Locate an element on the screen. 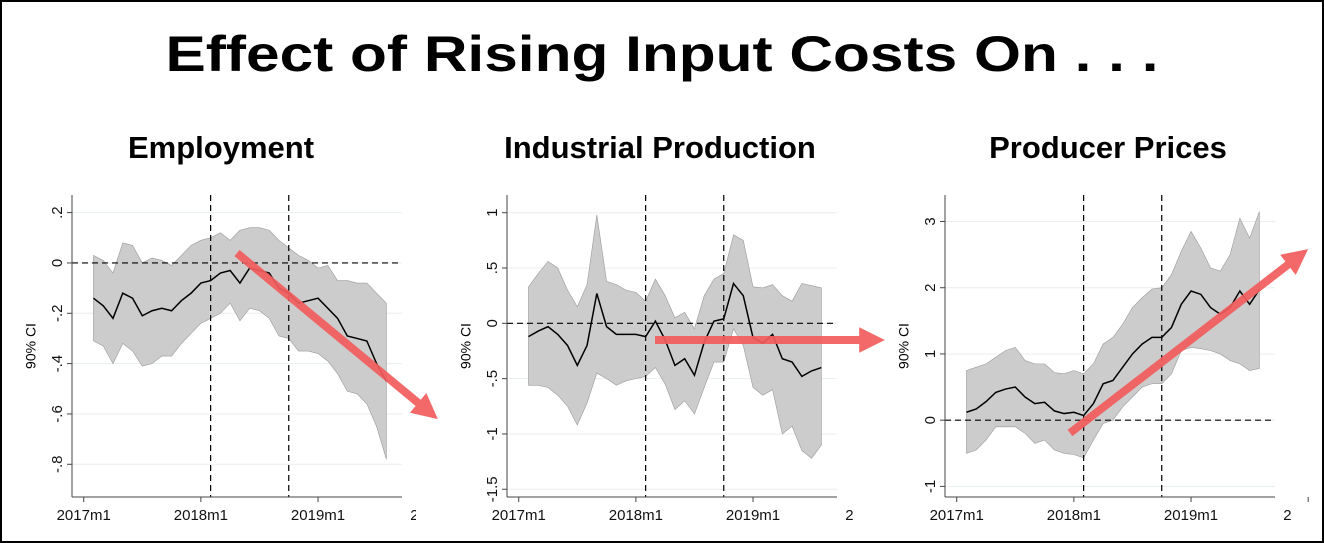 This screenshot has width=1324, height=543. panel-title: Industrial Production is located at coordinates (660, 147).